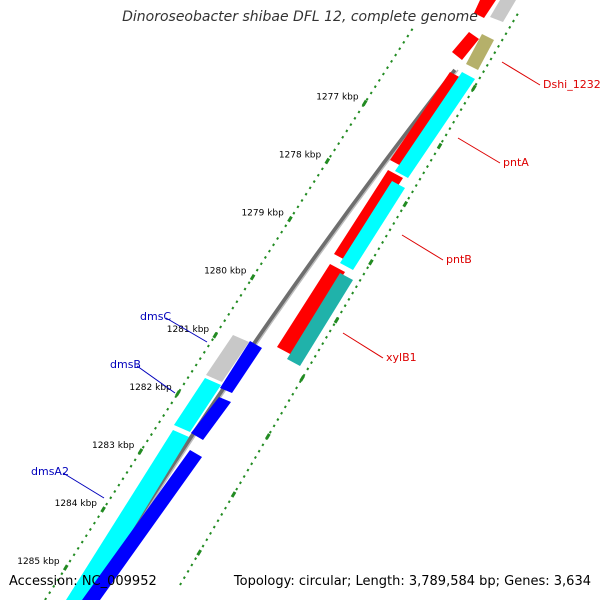 The height and width of the screenshot is (600, 600). What do you see at coordinates (422, 247) in the screenshot?
I see `label-connector-pntB` at bounding box center [422, 247].